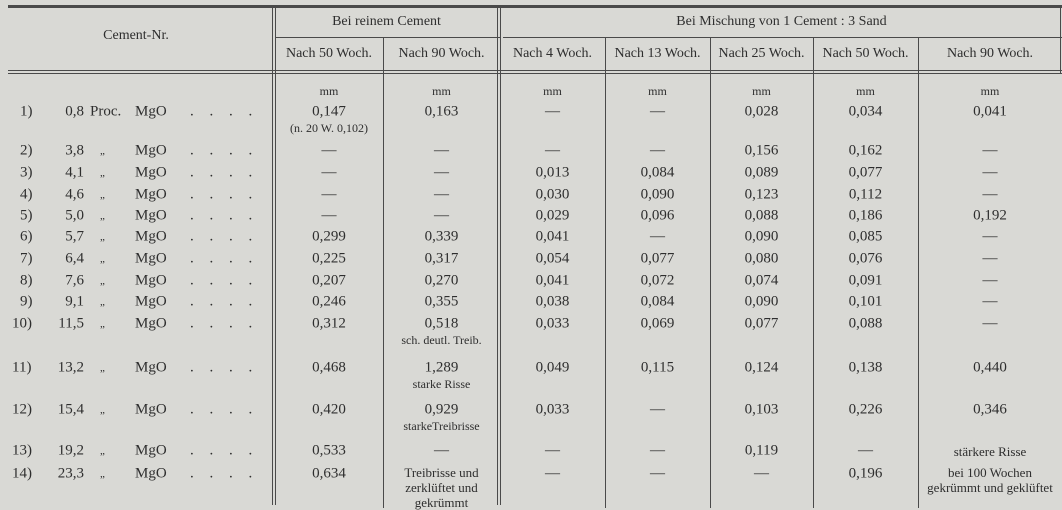 Image resolution: width=1062 pixels, height=510 pixels. What do you see at coordinates (441, 409) in the screenshot?
I see `value-cell: 0,929` at bounding box center [441, 409].